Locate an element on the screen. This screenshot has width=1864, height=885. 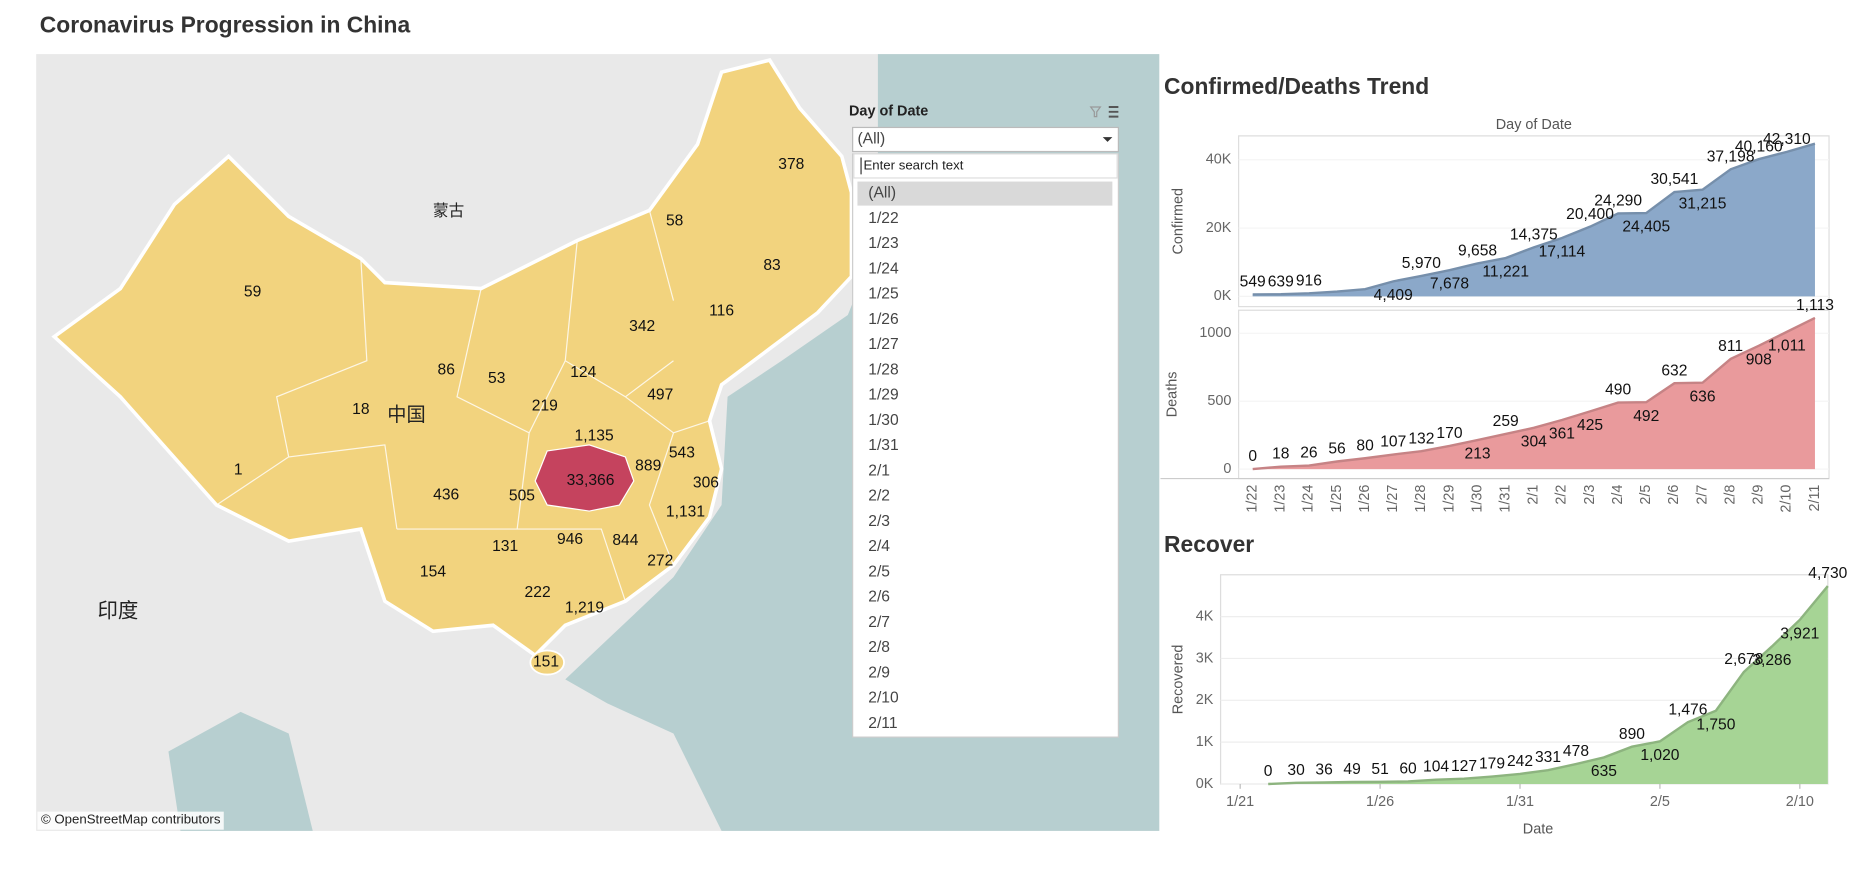
y-tick-label: 1000 is located at coordinates (1215, 333).